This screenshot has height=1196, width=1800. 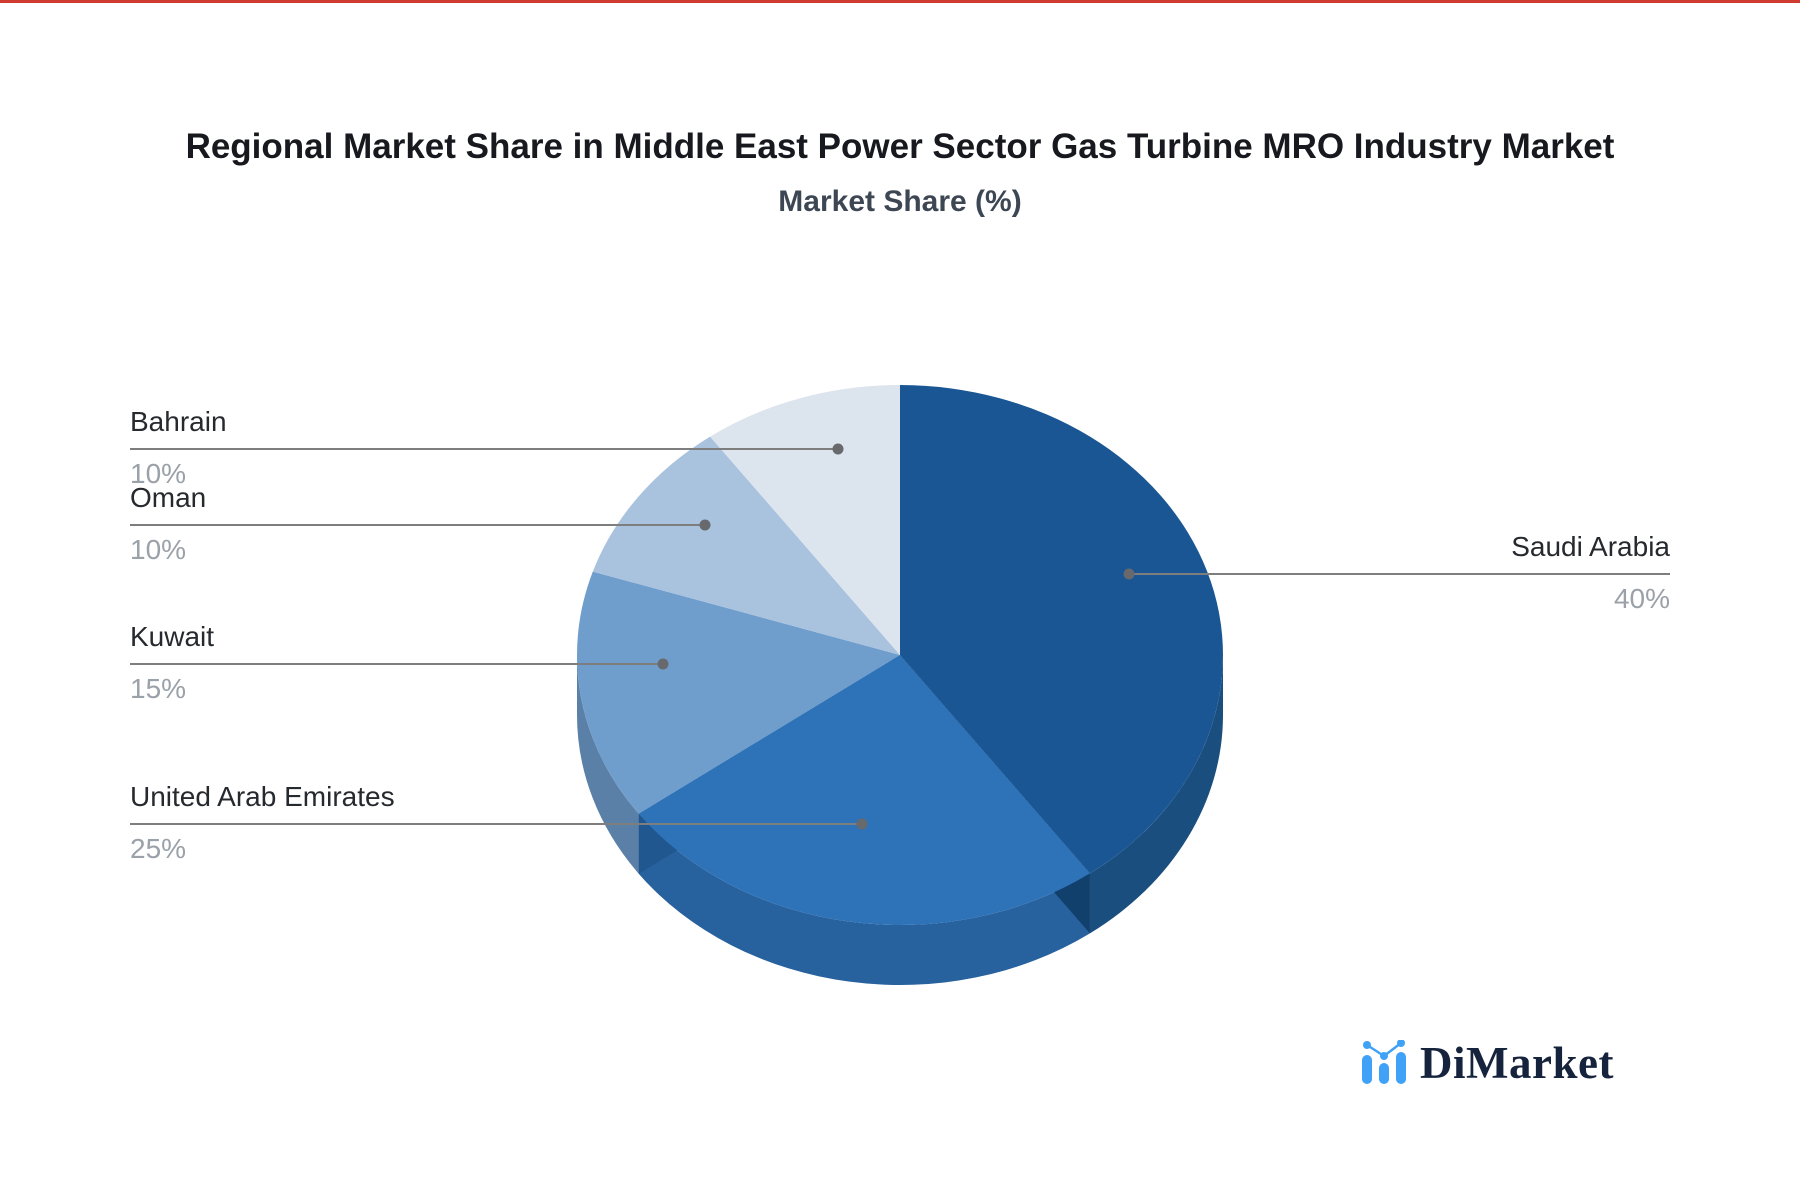 What do you see at coordinates (172, 636) in the screenshot?
I see `label-kuwait: Kuwait` at bounding box center [172, 636].